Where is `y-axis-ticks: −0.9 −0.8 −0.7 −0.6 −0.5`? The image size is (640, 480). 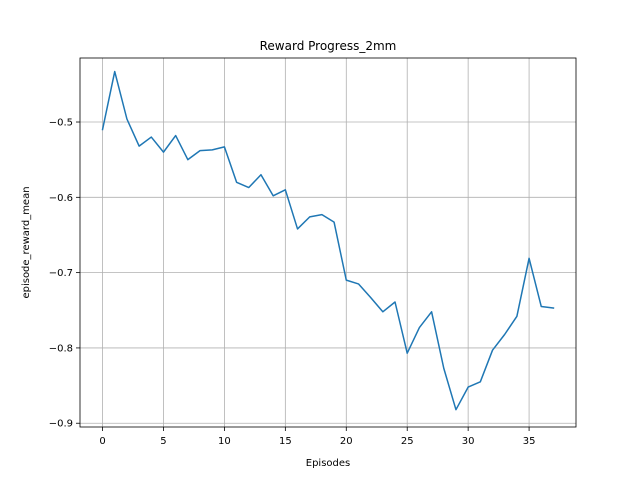
y-axis-ticks: −0.9 −0.8 −0.7 −0.6 −0.5 is located at coordinates (64, 274).